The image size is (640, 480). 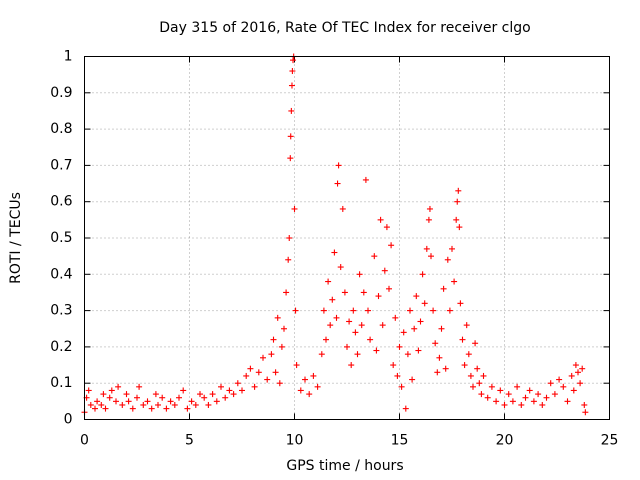 What do you see at coordinates (400, 441) in the screenshot?
I see `x-tick-label: 15` at bounding box center [400, 441].